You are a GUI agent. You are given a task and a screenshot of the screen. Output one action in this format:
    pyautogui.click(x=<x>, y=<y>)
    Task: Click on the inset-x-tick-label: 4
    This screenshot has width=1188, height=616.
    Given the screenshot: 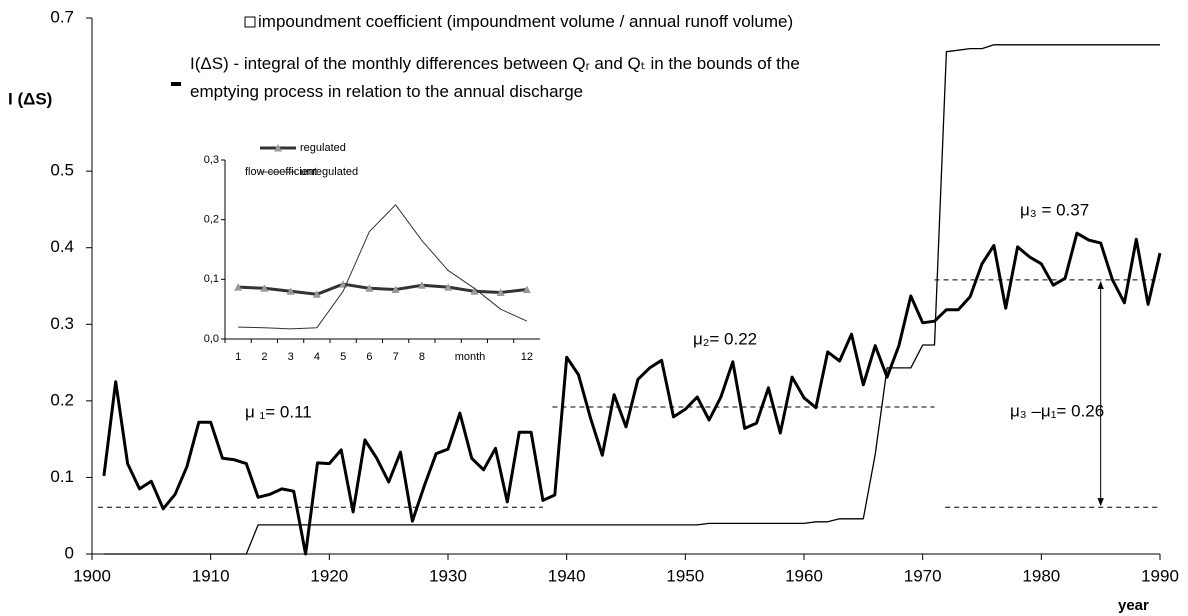 What is the action you would take?
    pyautogui.click(x=317, y=357)
    